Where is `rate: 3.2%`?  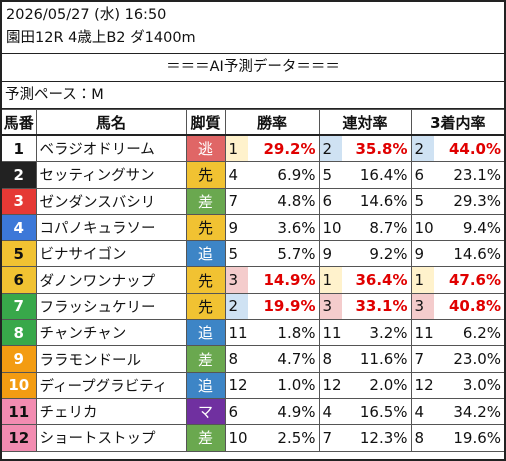
rate: 3.2% is located at coordinates (377, 333).